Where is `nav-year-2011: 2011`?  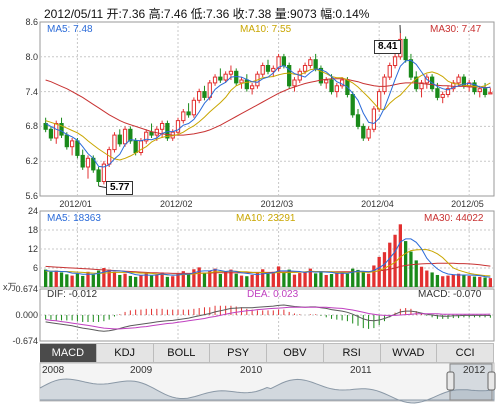
nav-year-2011: 2011 is located at coordinates (361, 370).